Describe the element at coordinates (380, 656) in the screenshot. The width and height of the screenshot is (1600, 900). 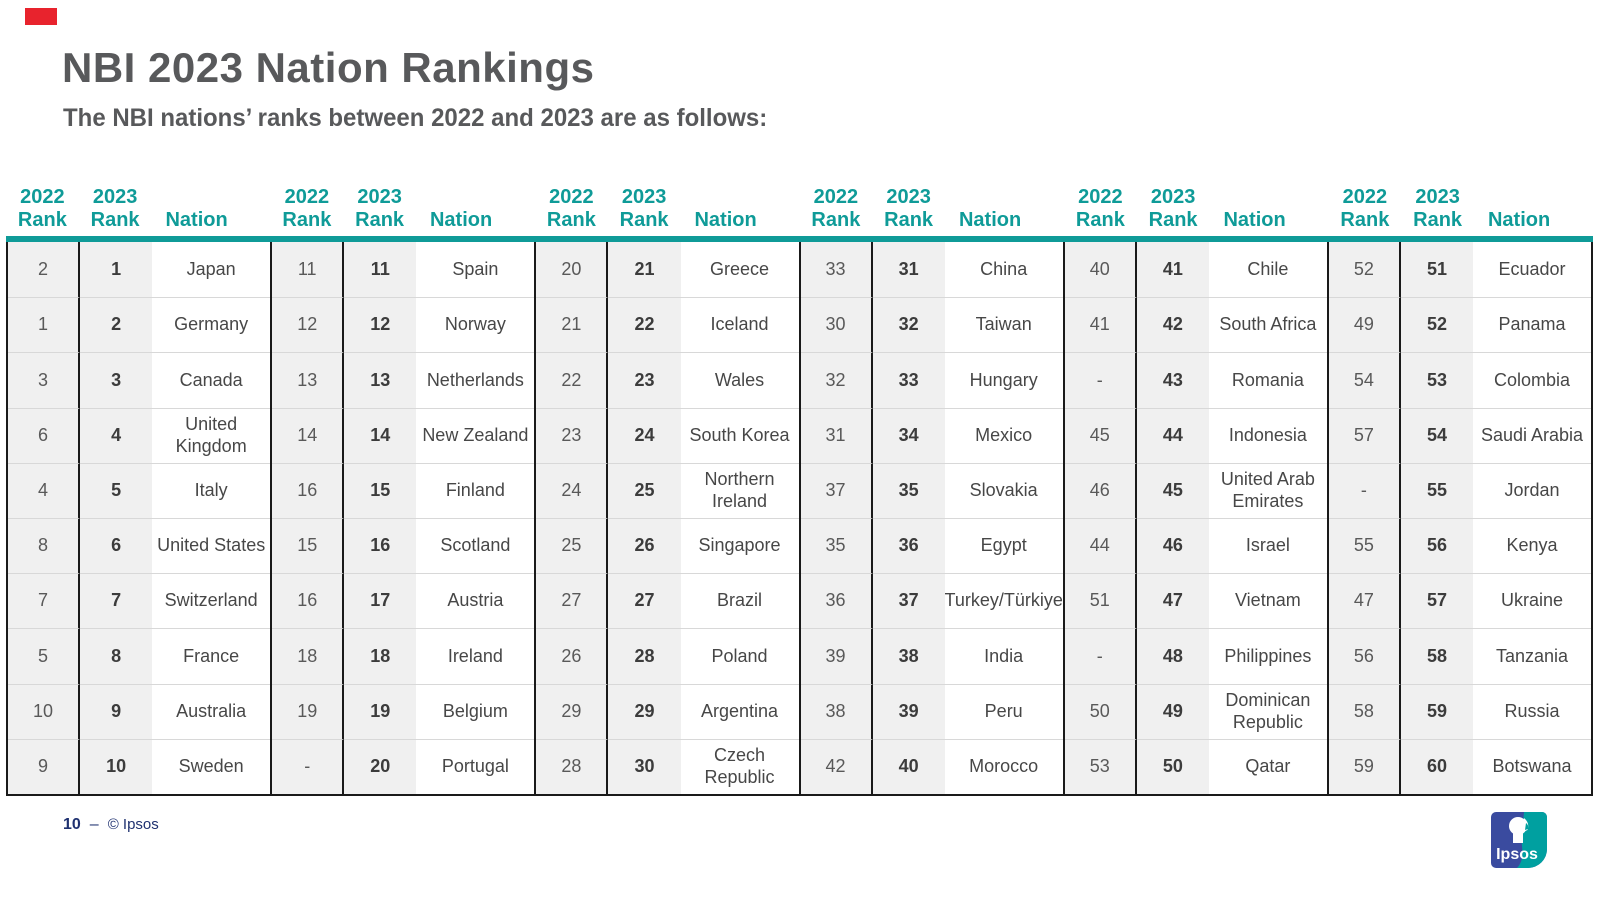
I see `rank-2023-cell: 18` at that location.